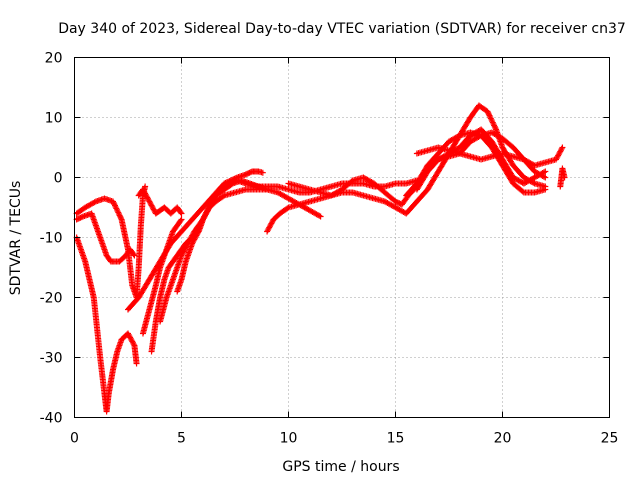  Describe the element at coordinates (16, 238) in the screenshot. I see `y-axis-label: SDTVAR / TECUs` at that location.